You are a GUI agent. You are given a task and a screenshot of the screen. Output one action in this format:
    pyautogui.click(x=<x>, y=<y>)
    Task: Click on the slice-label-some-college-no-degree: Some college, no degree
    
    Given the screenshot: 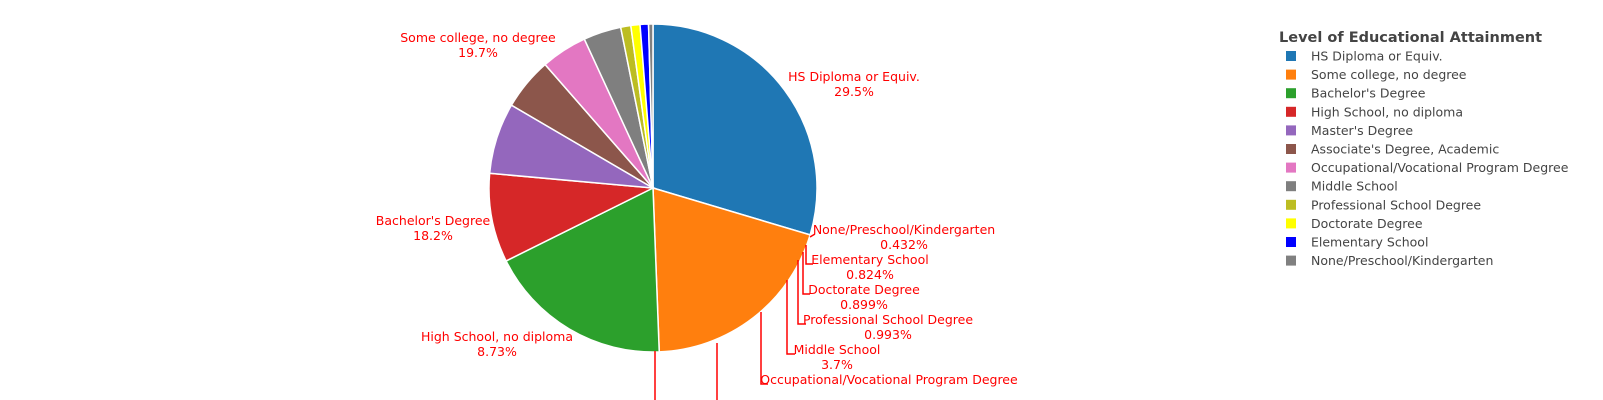 What is the action you would take?
    pyautogui.click(x=478, y=37)
    